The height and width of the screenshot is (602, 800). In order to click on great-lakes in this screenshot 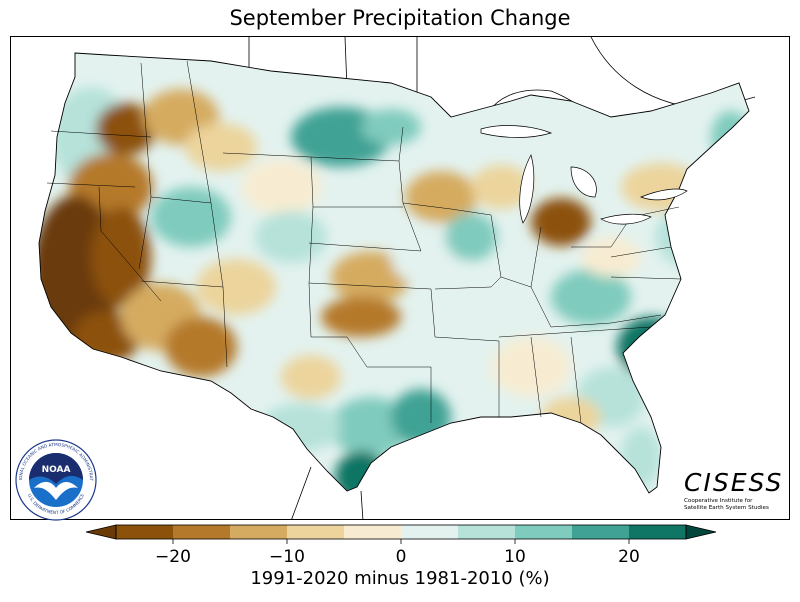, I will do `click(584, 175)`.